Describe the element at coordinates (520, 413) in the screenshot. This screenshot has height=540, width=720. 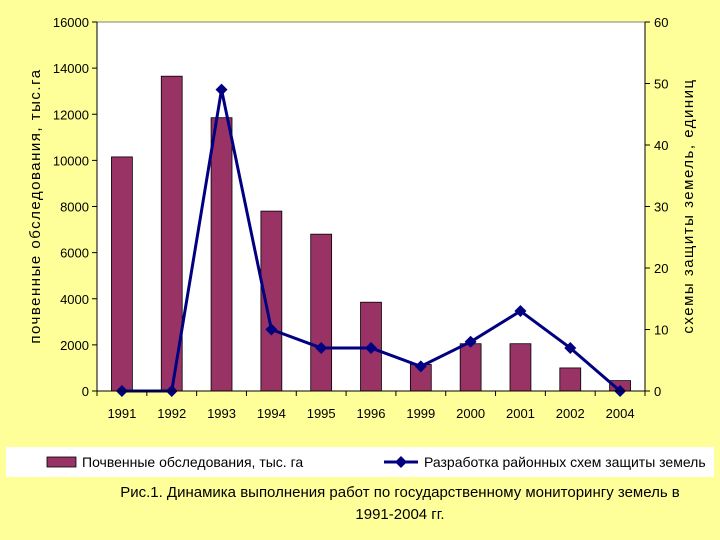
I see `x-tick-label: 2001` at that location.